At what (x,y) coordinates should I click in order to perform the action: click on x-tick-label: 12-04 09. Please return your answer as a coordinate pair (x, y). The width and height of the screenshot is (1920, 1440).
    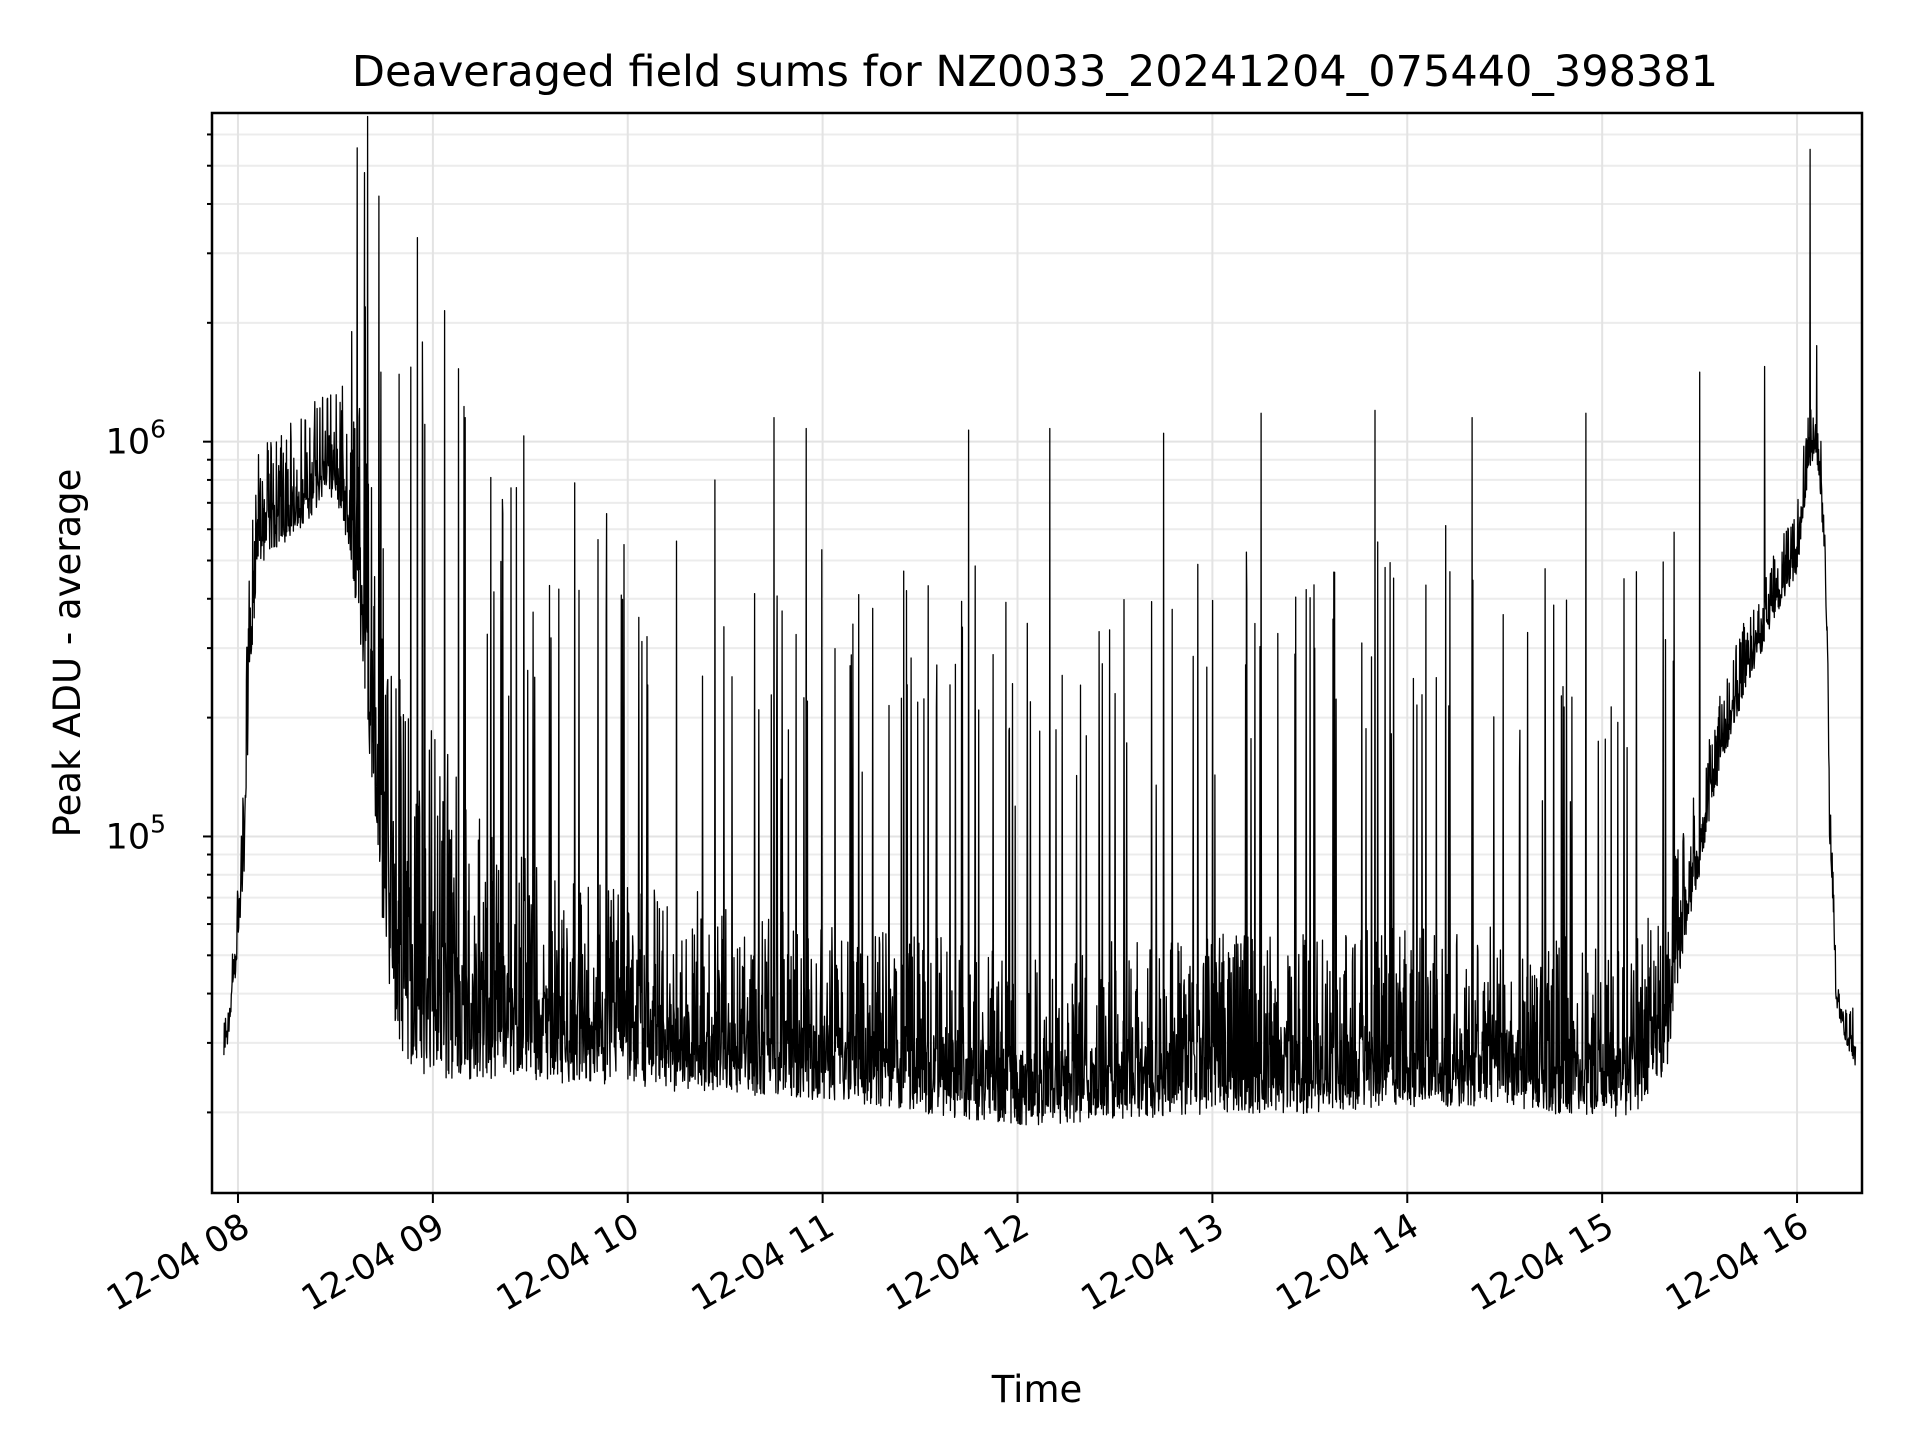
    Looking at the image, I should click on (373, 1262).